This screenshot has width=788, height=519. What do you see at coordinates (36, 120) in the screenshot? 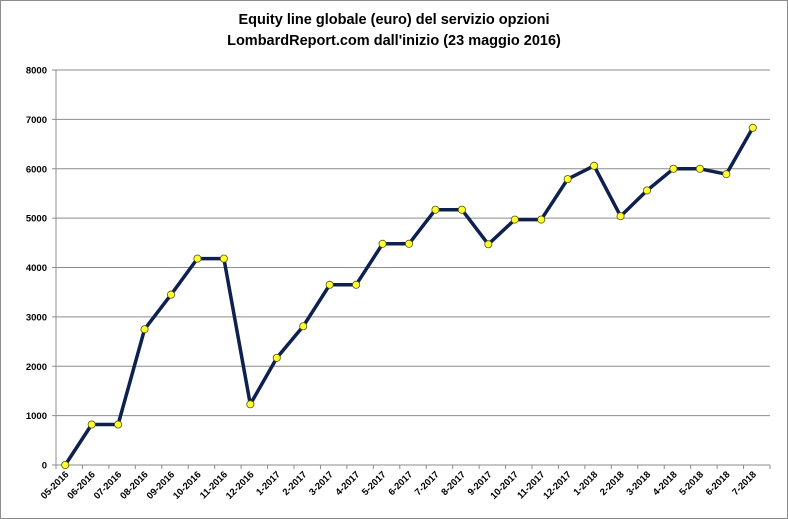
I see `y-tick-label: 7000` at bounding box center [36, 120].